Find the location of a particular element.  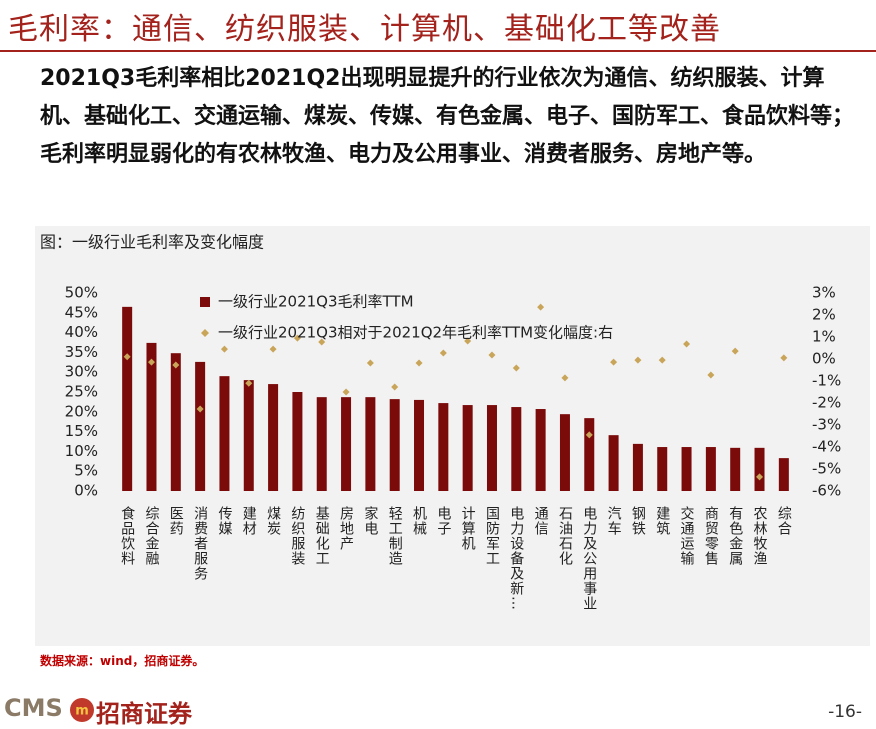

logo-icon is located at coordinates (82, 710).